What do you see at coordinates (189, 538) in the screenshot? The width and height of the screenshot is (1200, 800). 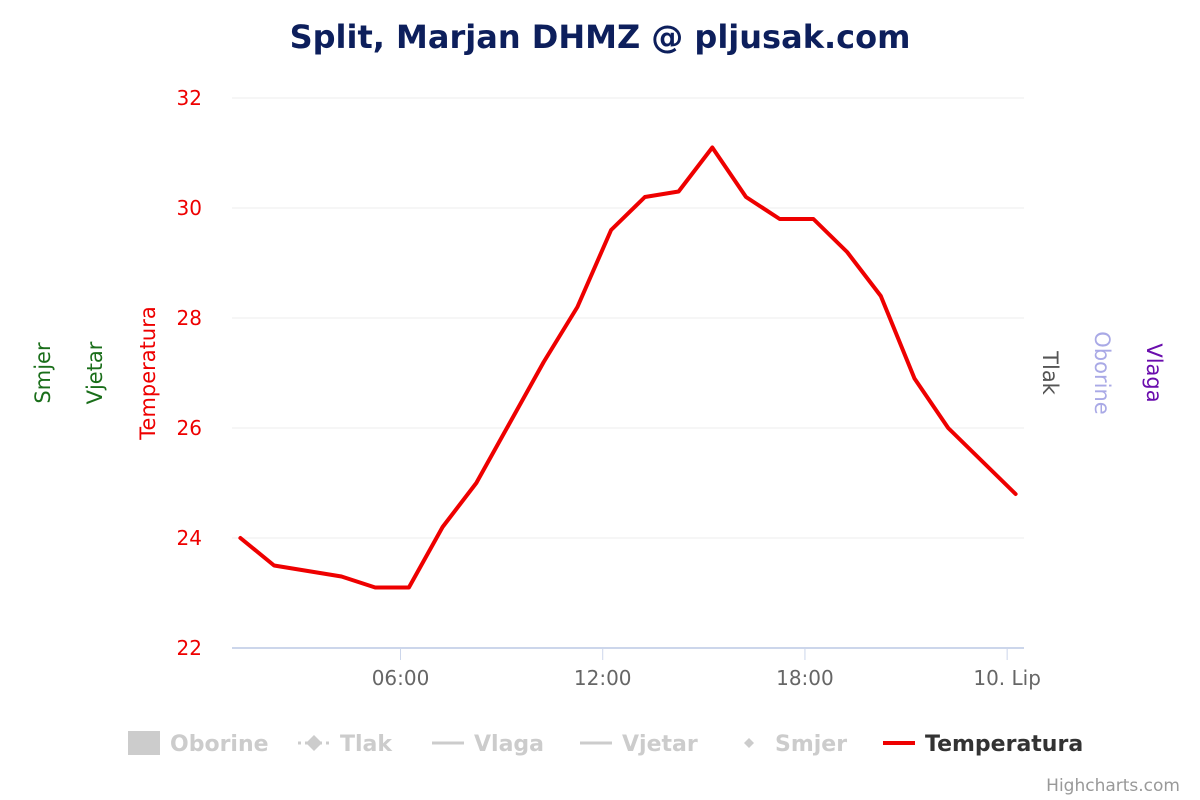 I see `y-tick-label: 24` at bounding box center [189, 538].